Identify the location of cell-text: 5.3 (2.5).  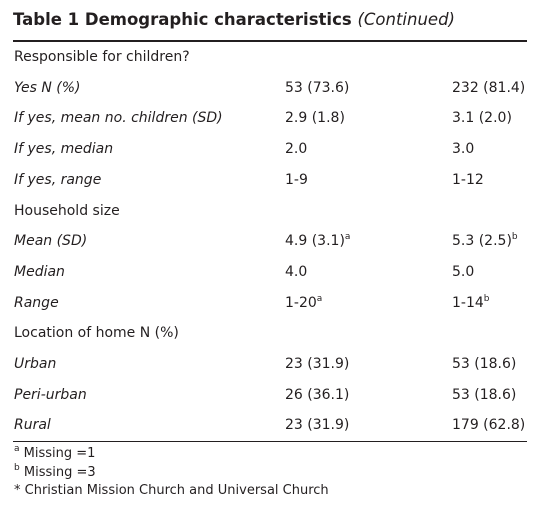
(482, 241).